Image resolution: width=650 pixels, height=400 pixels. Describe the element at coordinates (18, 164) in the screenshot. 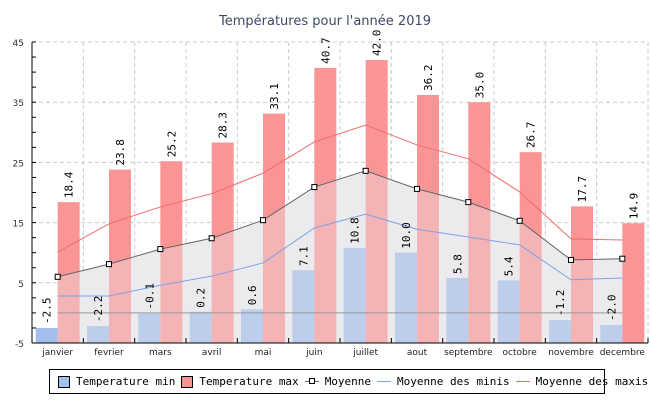

I see `y-tick-label: 25` at that location.